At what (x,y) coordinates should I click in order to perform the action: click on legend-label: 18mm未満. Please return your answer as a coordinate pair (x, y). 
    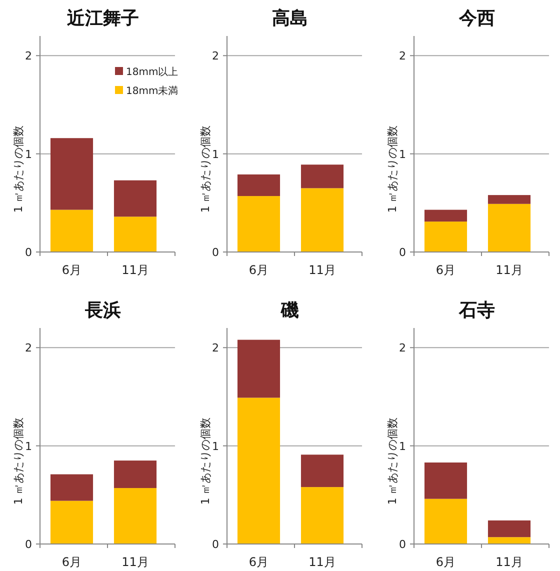
    Looking at the image, I should click on (152, 91).